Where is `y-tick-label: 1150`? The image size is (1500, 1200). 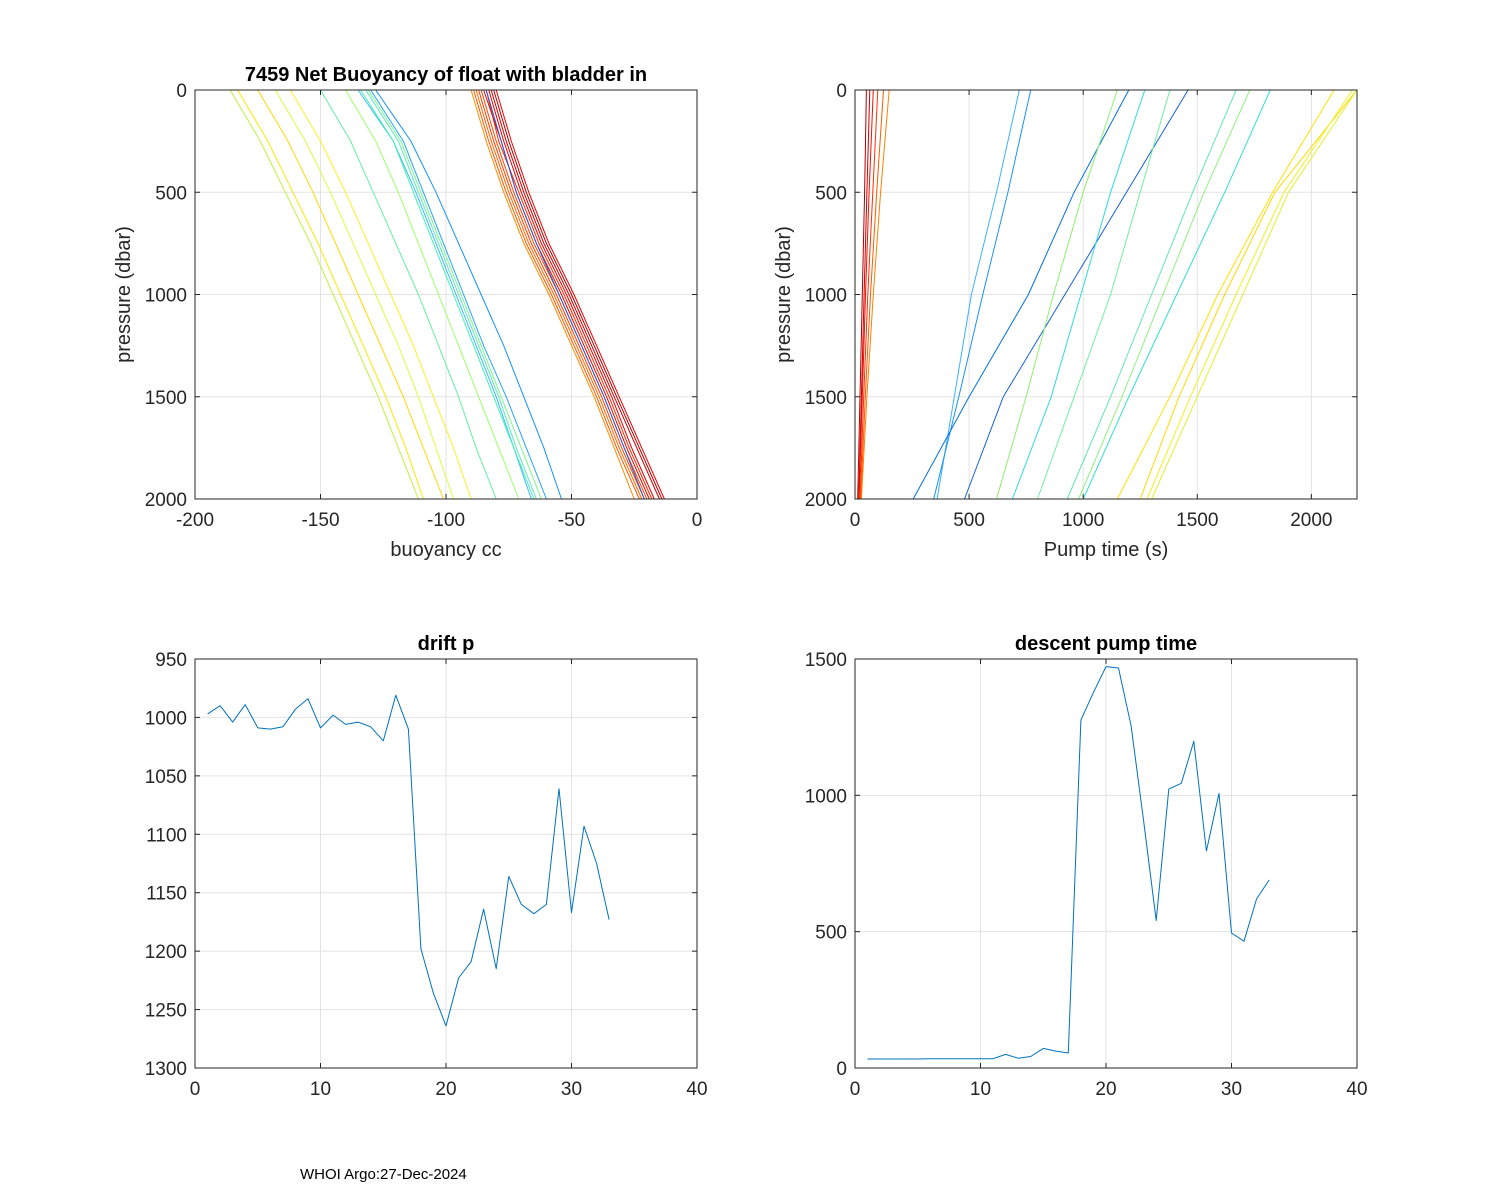
y-tick-label: 1150 is located at coordinates (166, 894).